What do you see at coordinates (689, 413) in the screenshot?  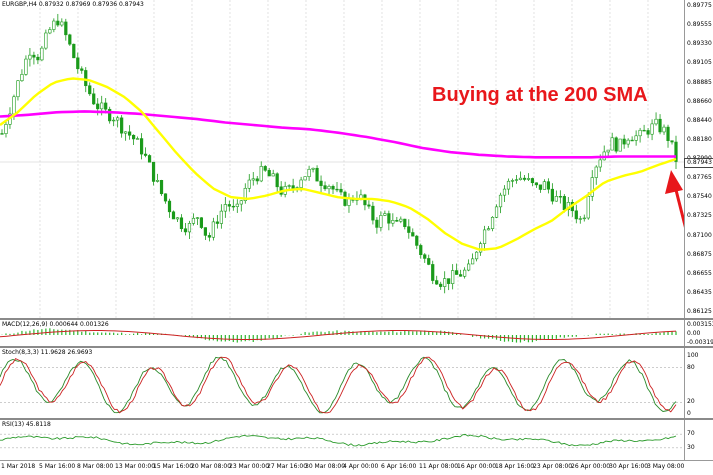 I see `stochastic-axis-label: 0` at bounding box center [689, 413].